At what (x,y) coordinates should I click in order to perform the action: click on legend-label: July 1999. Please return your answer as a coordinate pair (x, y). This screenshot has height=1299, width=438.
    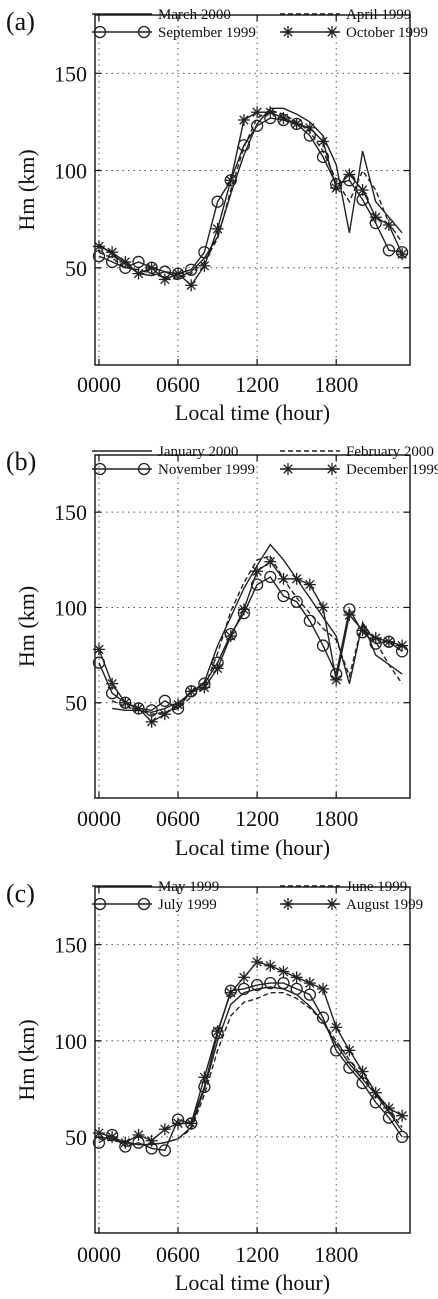
    Looking at the image, I should click on (187, 905).